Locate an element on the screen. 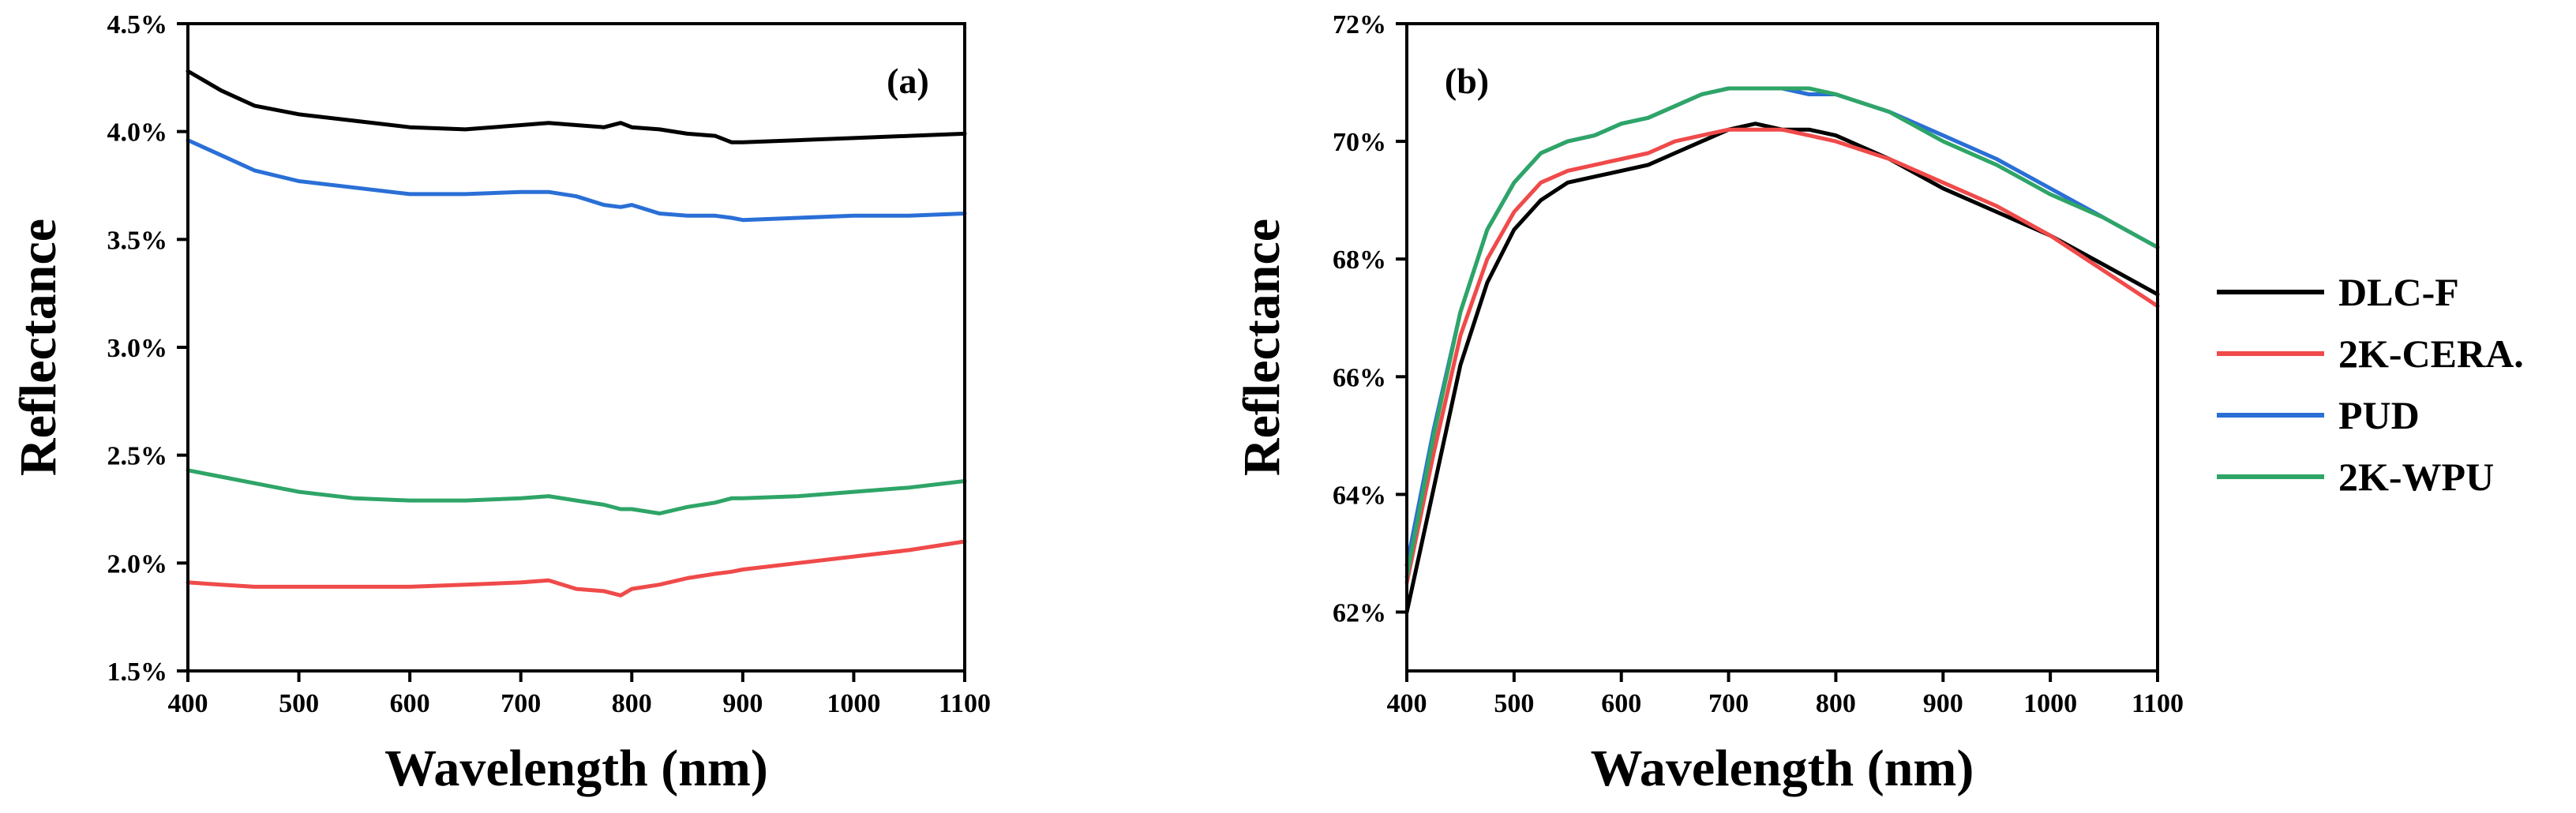 This screenshot has width=2576, height=813. series-line-dlc-f is located at coordinates (576, 106).